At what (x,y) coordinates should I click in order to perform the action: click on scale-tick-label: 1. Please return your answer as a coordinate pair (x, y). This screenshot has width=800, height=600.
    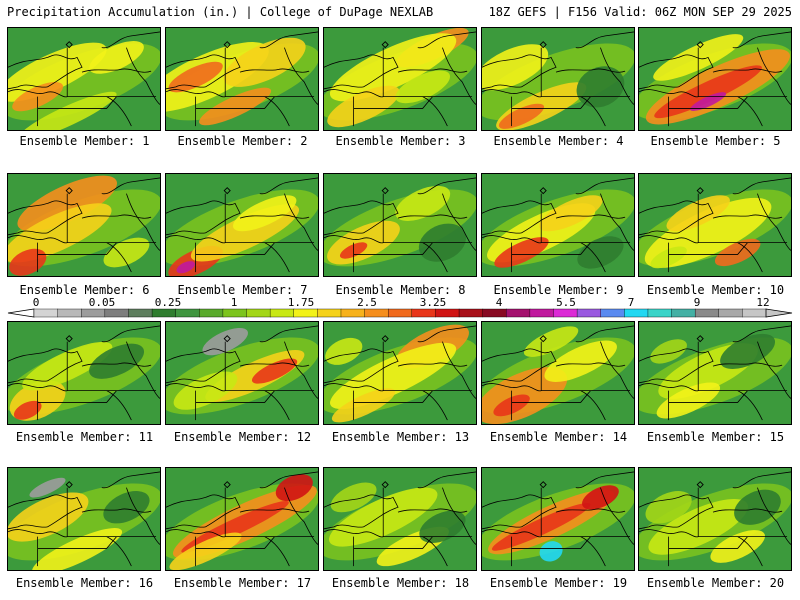
    Looking at the image, I should click on (234, 302).